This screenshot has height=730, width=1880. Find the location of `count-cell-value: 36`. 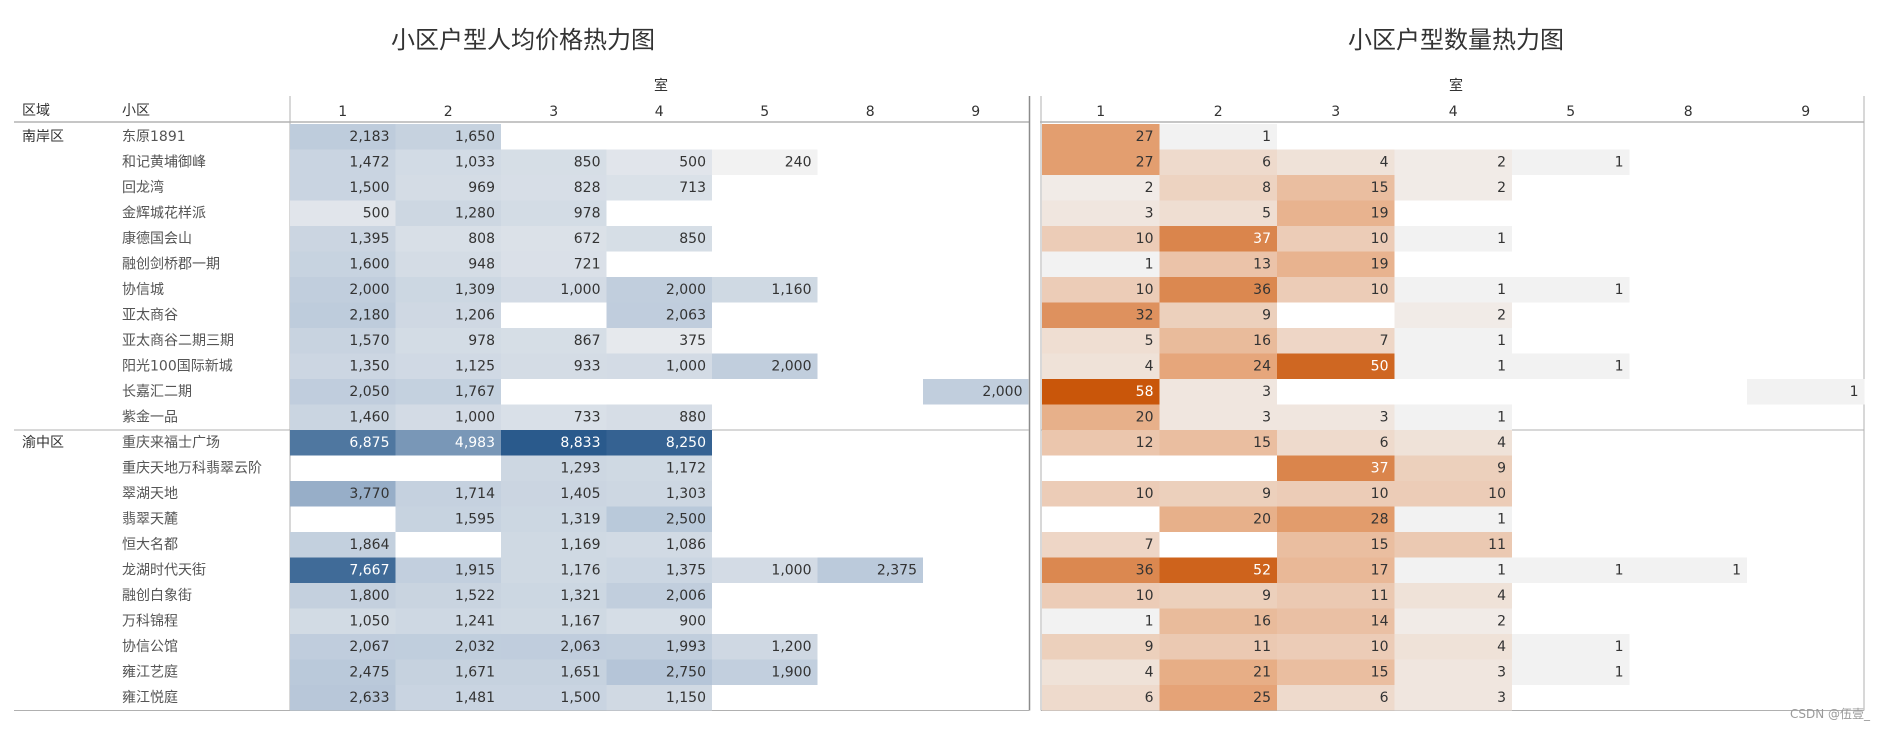

count-cell-value: 36 is located at coordinates (1262, 290).